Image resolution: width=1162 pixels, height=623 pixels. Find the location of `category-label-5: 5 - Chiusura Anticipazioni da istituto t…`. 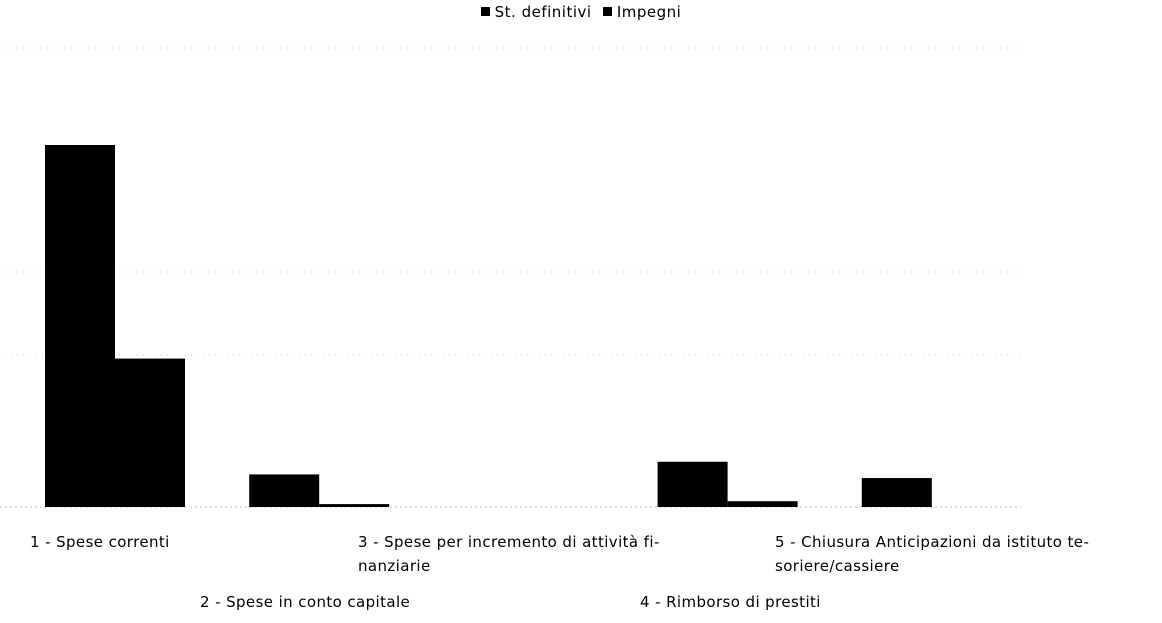

category-label-5: 5 - Chiusura Anticipazioni da istituto t… is located at coordinates (932, 554).